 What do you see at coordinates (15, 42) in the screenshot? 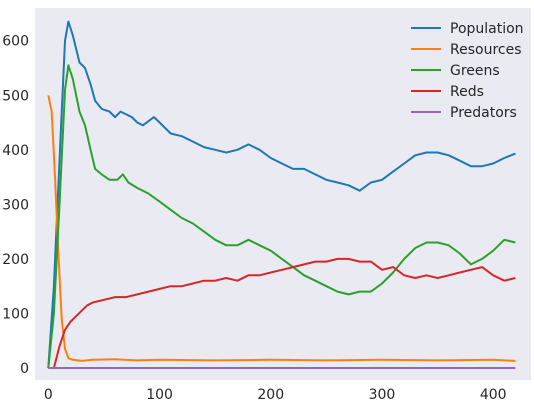
I see `y-tick-label: 600` at bounding box center [15, 42].